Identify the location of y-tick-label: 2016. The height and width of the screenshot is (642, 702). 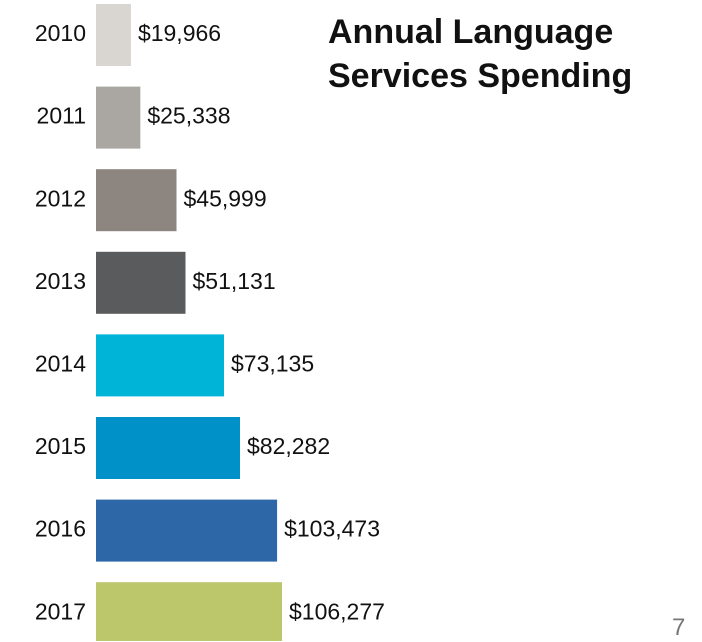
(60, 529).